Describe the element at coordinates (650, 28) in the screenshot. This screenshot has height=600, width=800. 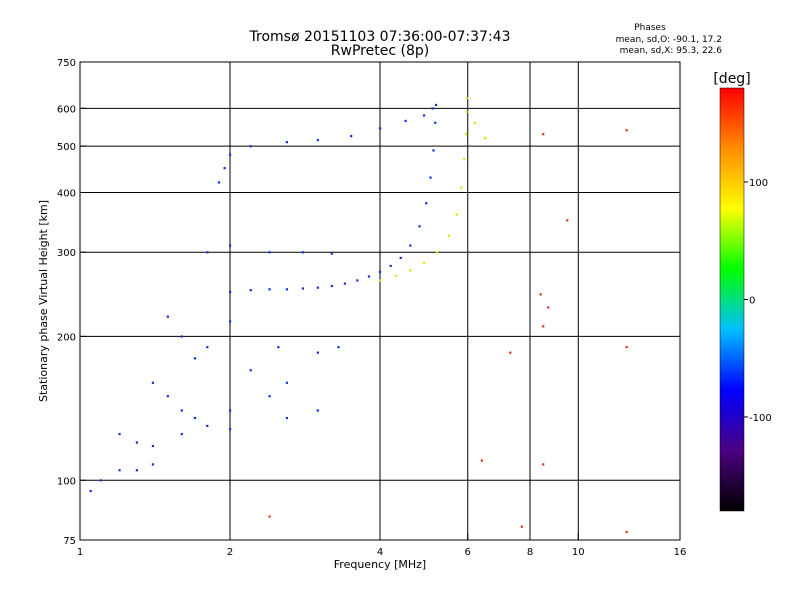
I see `stats-heading: Phases` at that location.